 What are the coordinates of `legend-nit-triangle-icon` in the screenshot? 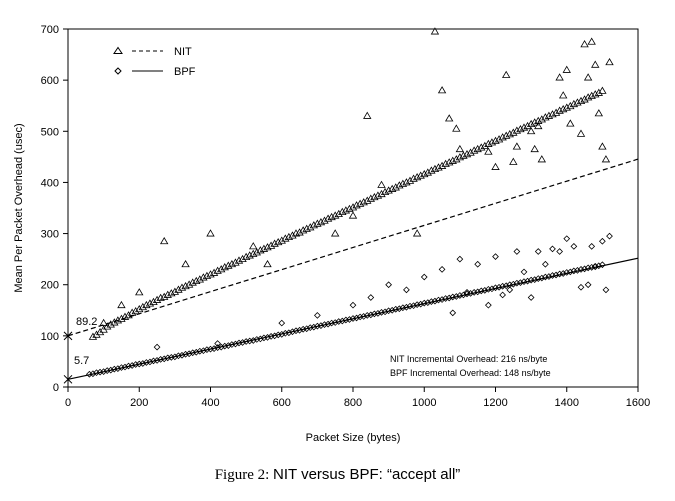 It's located at (118, 50).